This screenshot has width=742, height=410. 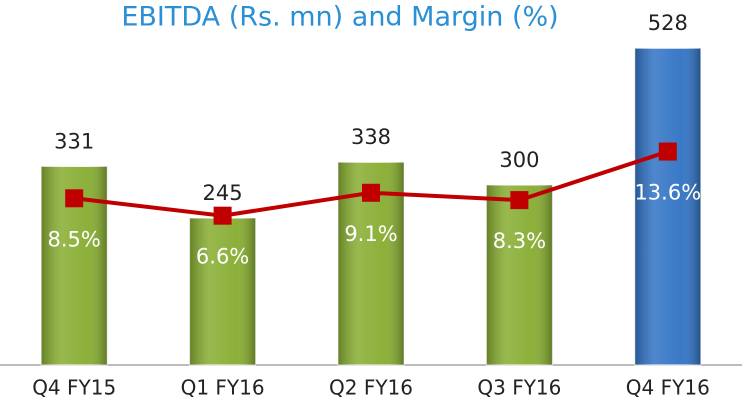 What do you see at coordinates (223, 193) in the screenshot?
I see `bar-value-label: 245` at bounding box center [223, 193].